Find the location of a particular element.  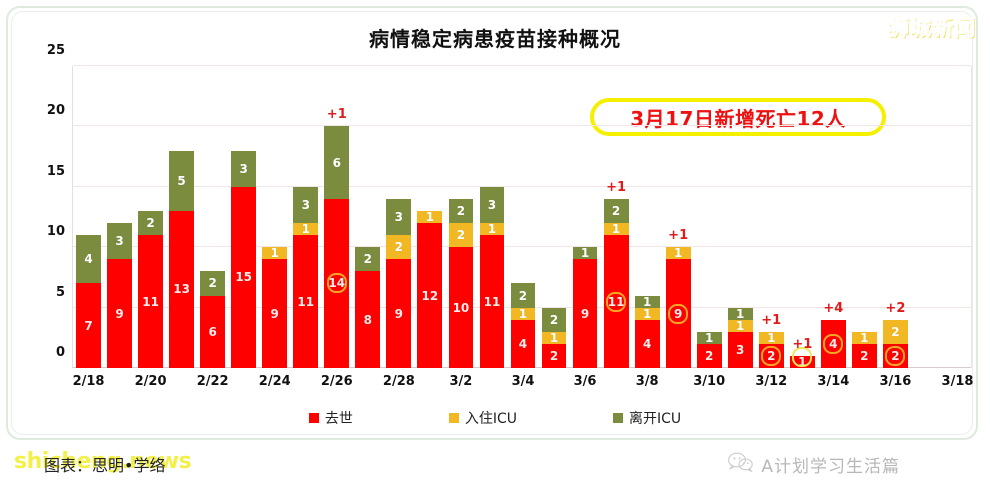

bar-column: 2 2 +2 is located at coordinates (895, 334).